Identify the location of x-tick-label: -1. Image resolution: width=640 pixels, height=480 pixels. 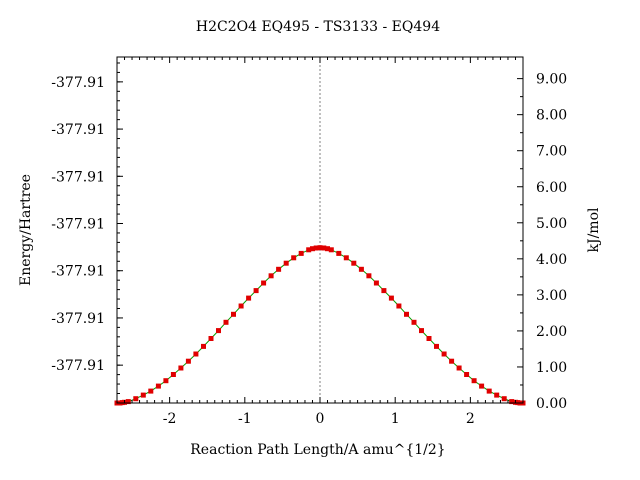
(245, 419).